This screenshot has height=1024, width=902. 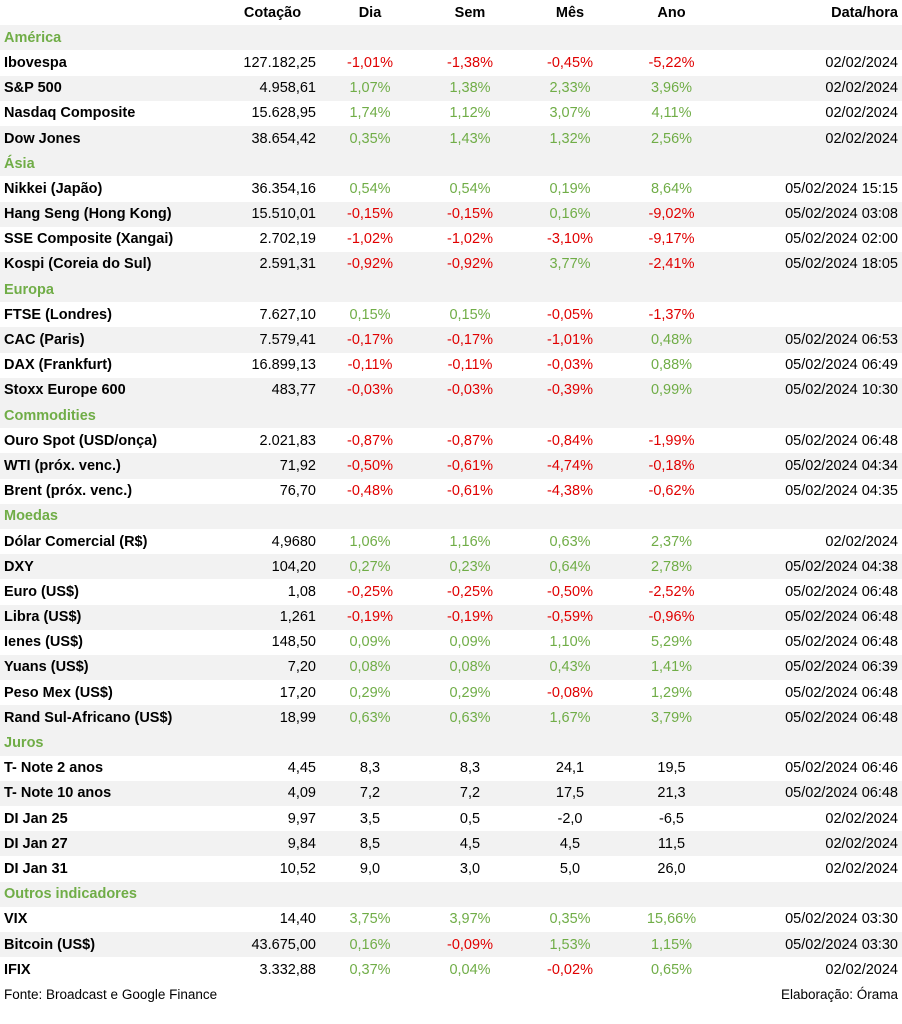 I want to click on cell-mes: -4,74%, so click(x=570, y=466).